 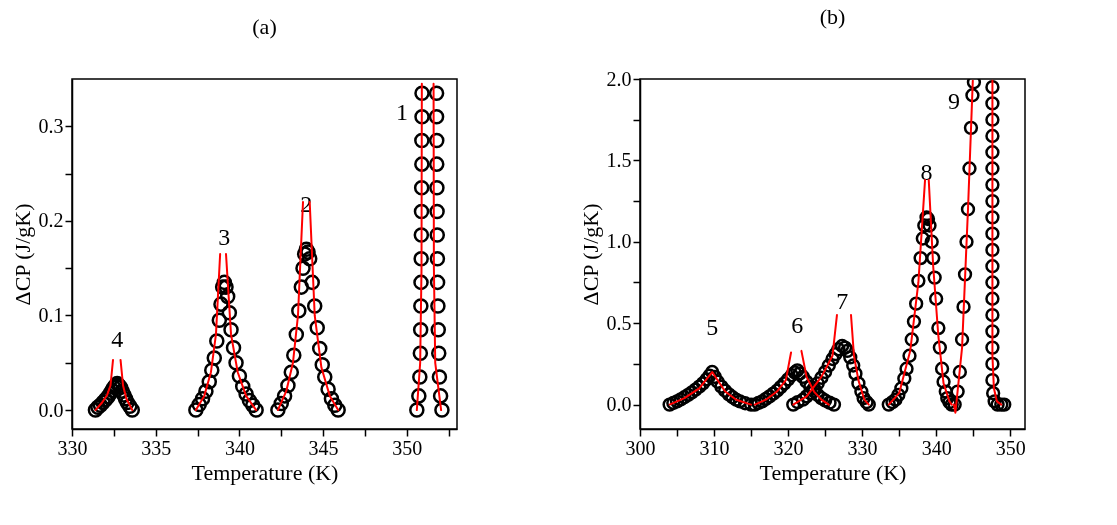 What do you see at coordinates (640, 447) in the screenshot?
I see `x-tick-label: 300` at bounding box center [640, 447].